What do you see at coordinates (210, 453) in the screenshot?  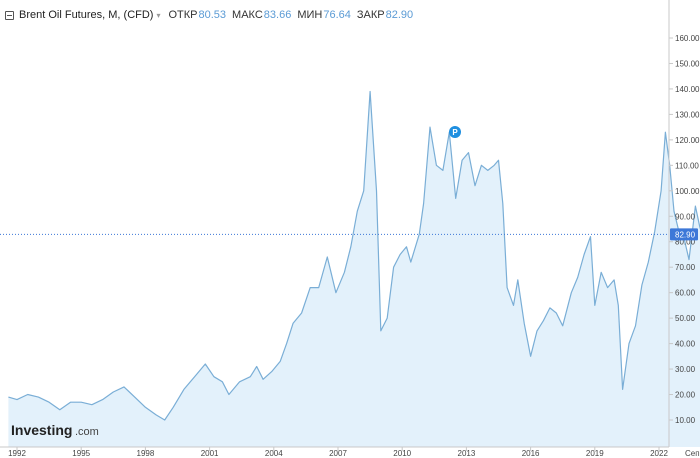 I see `x-tick-label: 2001` at bounding box center [210, 453].